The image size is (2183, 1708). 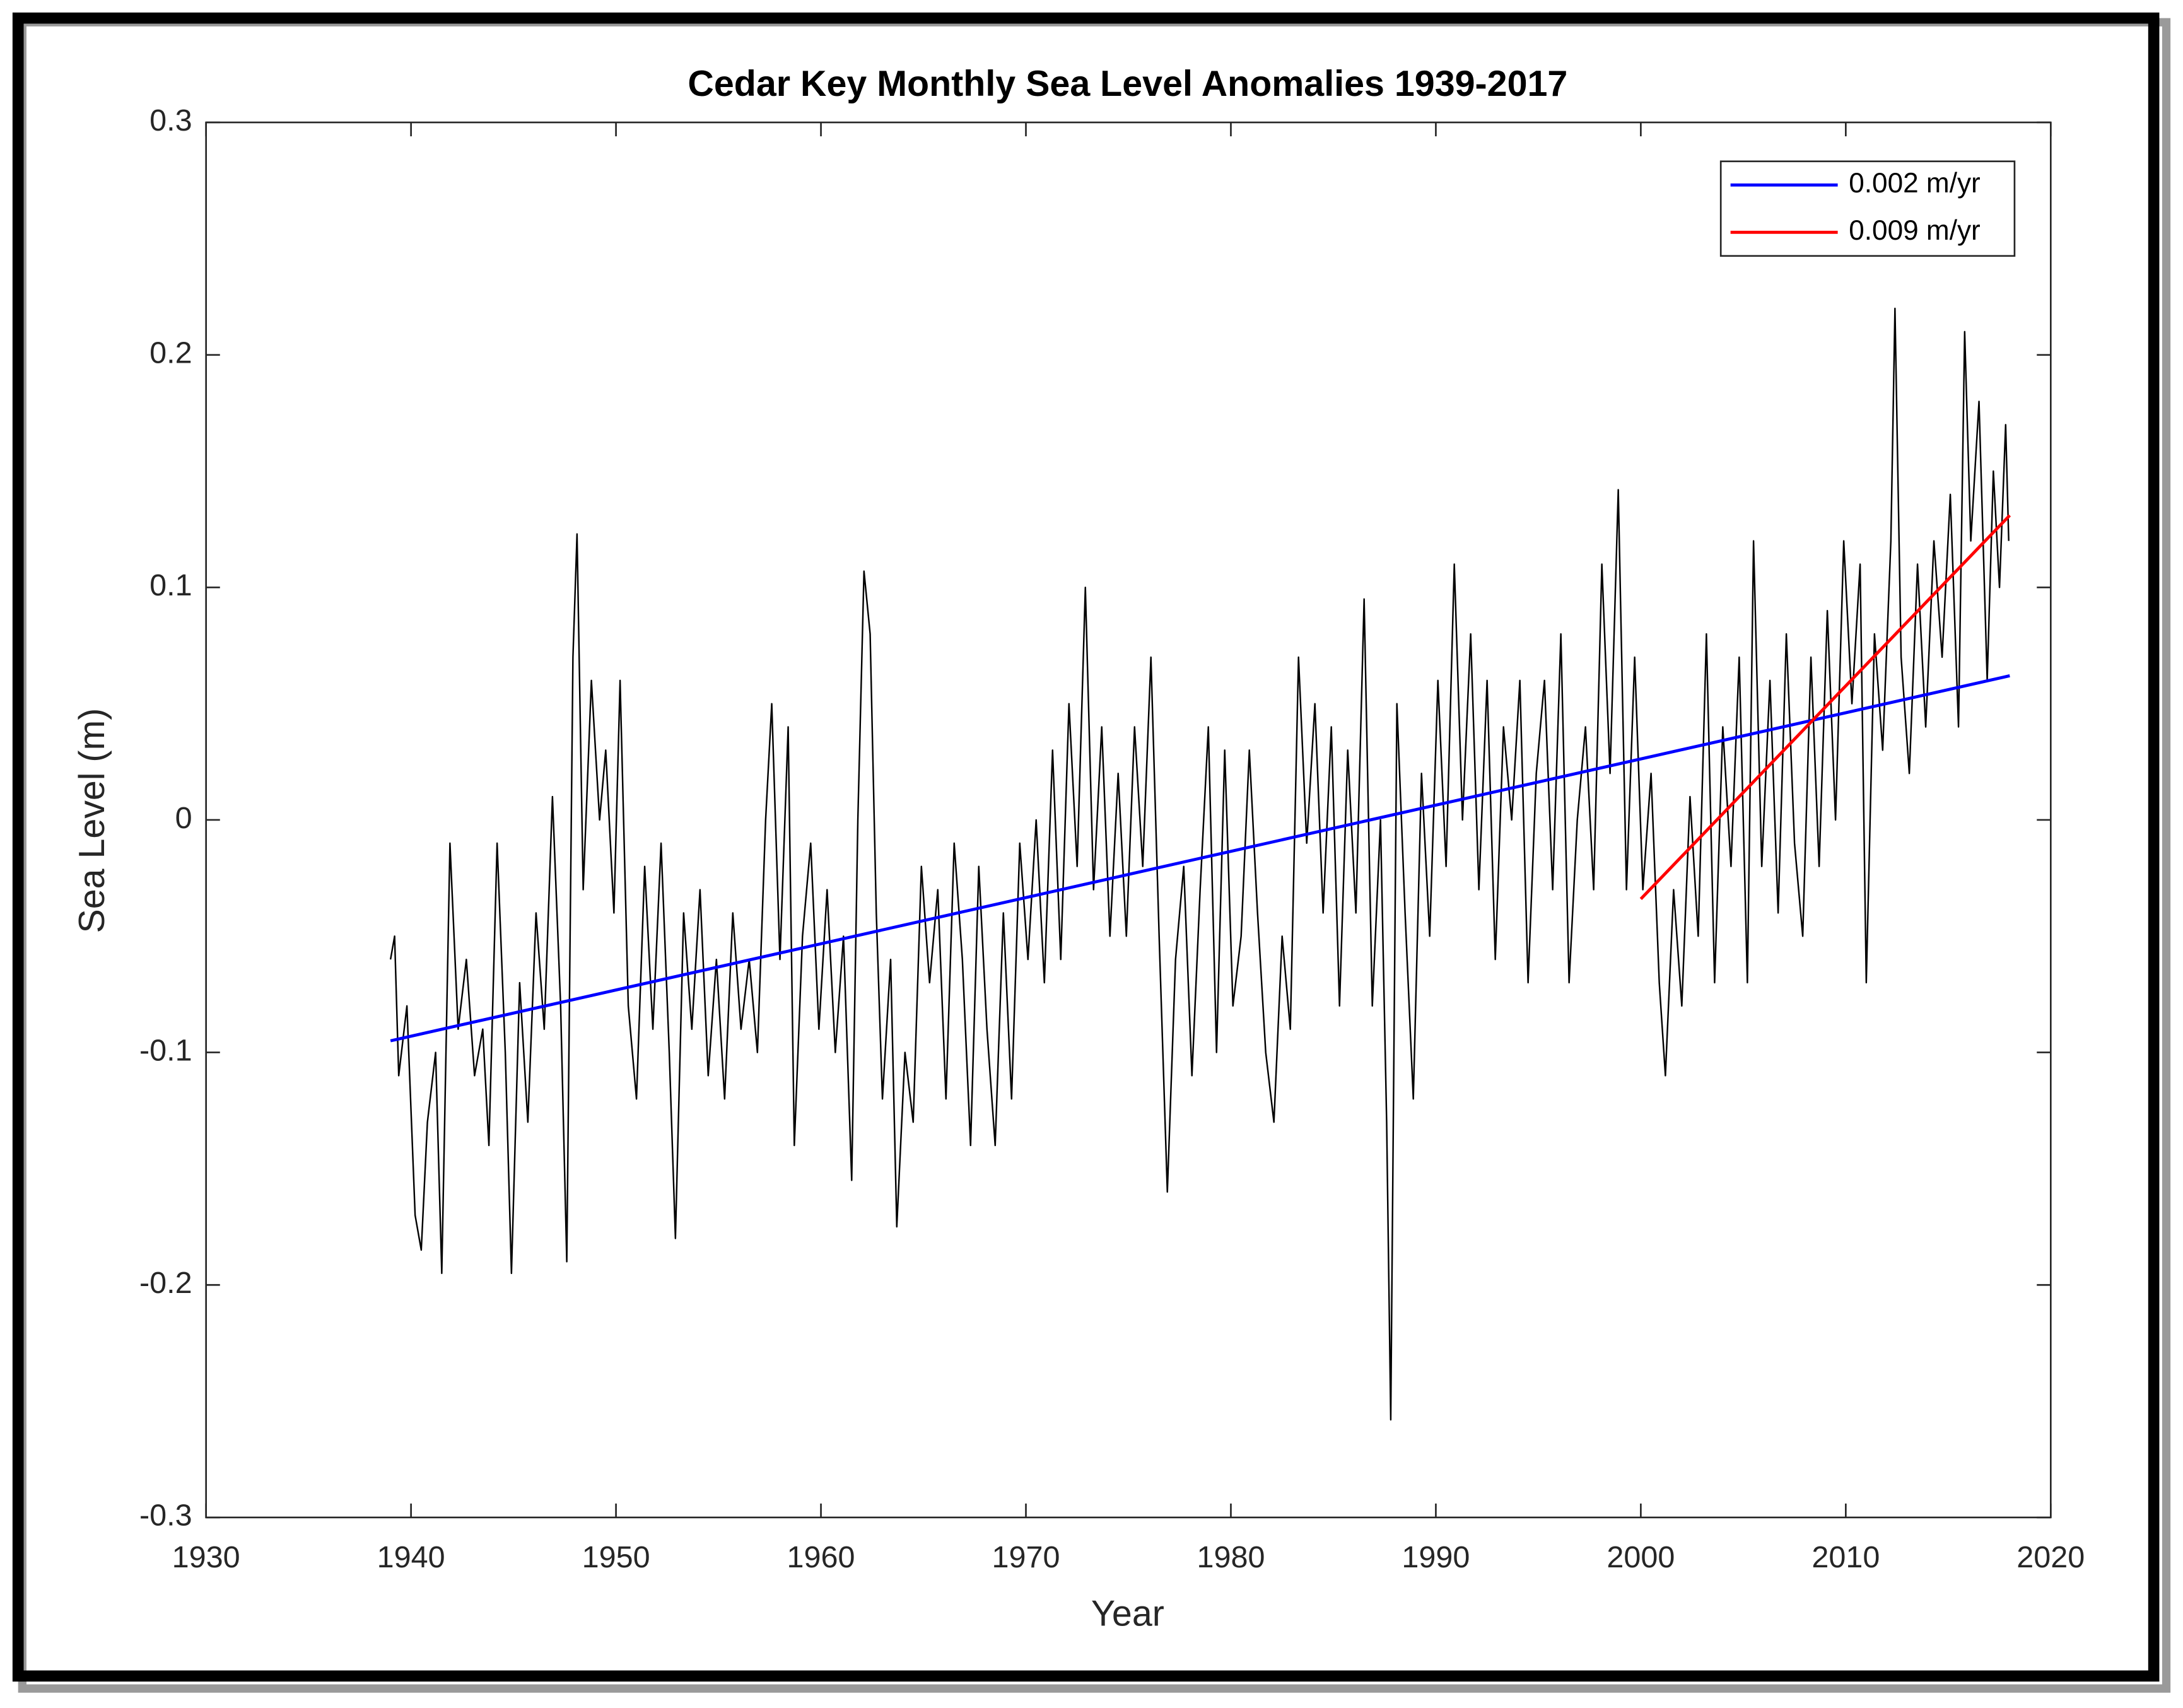 What do you see at coordinates (166, 1050) in the screenshot?
I see `y-tick-label: -0.1` at bounding box center [166, 1050].